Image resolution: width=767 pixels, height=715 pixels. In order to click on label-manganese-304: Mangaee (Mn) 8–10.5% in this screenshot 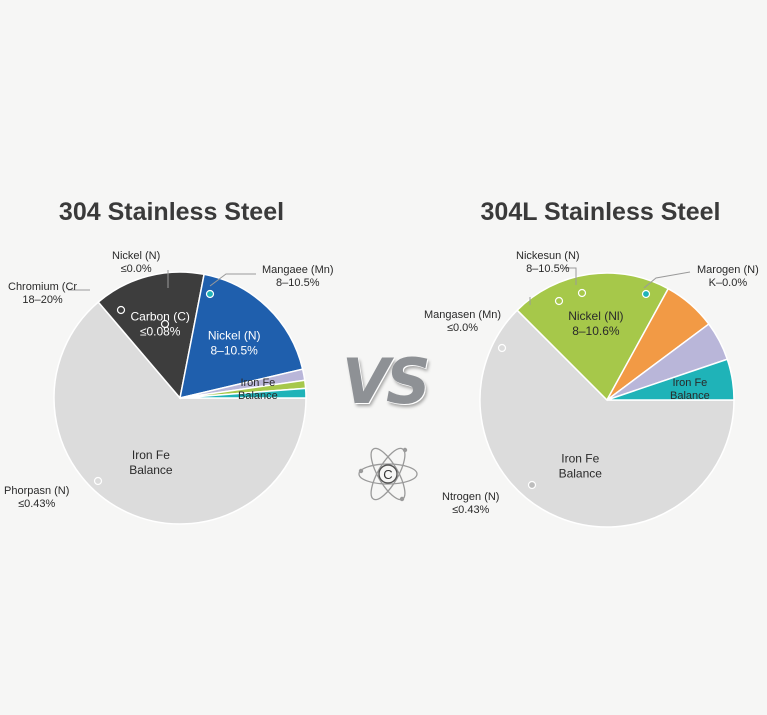, I will do `click(298, 276)`.